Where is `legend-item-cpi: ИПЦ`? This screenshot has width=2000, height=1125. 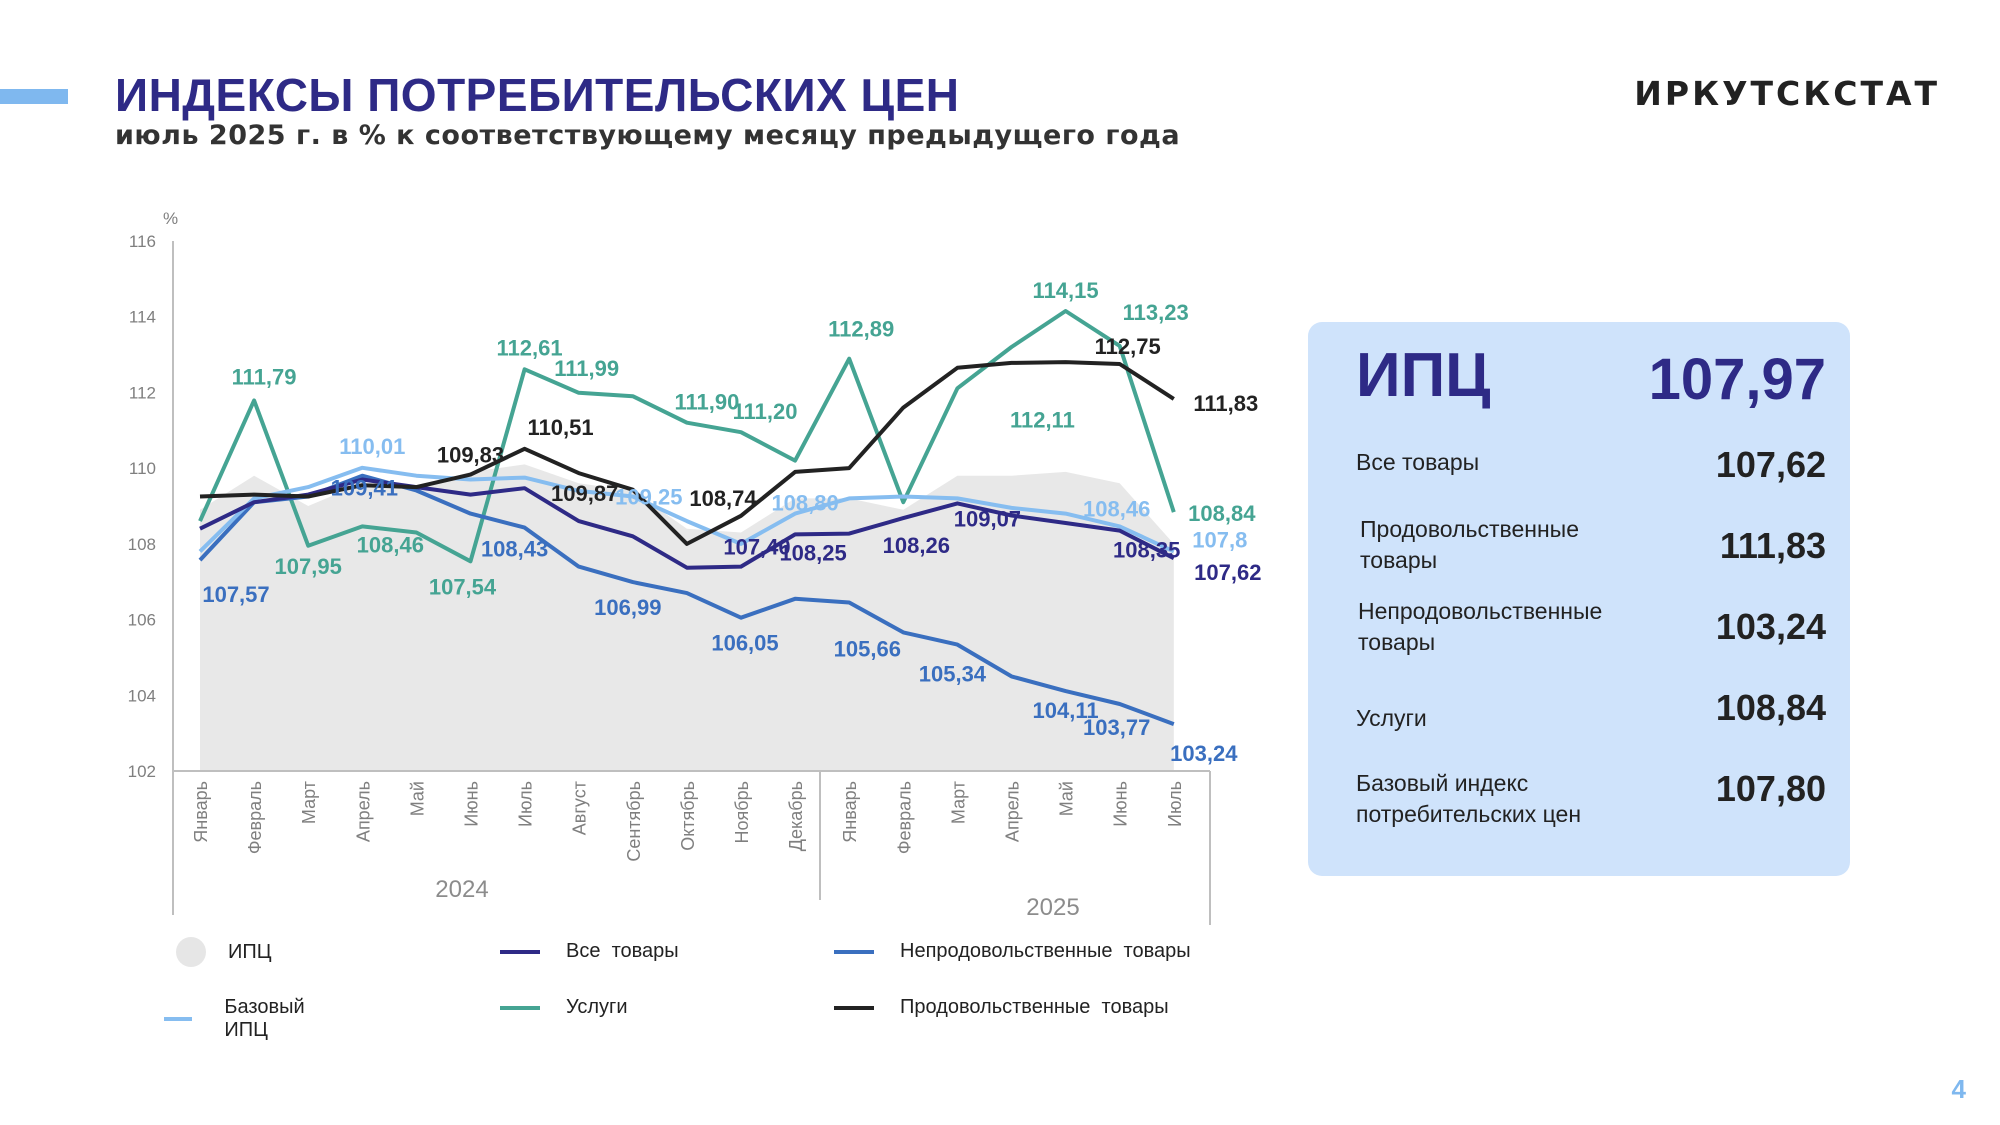 legend-item-cpi: ИПЦ is located at coordinates (223, 952).